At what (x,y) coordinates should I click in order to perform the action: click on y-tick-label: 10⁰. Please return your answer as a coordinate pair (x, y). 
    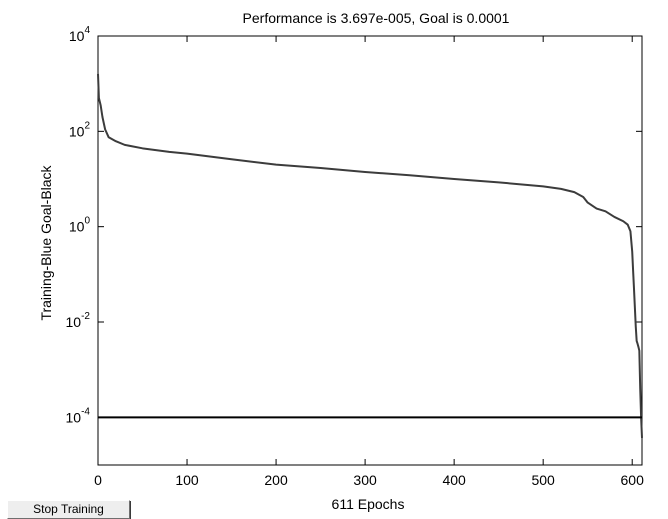
    Looking at the image, I should click on (80, 225).